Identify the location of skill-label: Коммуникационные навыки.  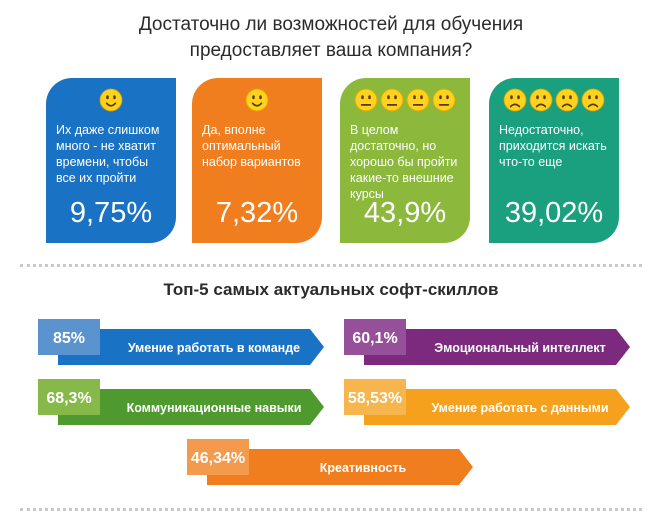
(214, 408).